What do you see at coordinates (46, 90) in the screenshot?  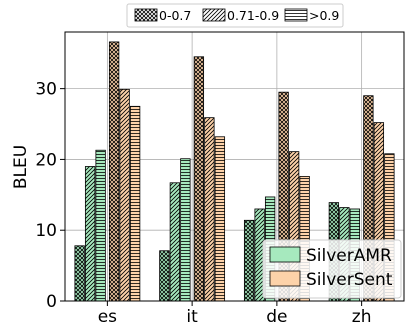 I see `y-tick-label: 30` at bounding box center [46, 90].